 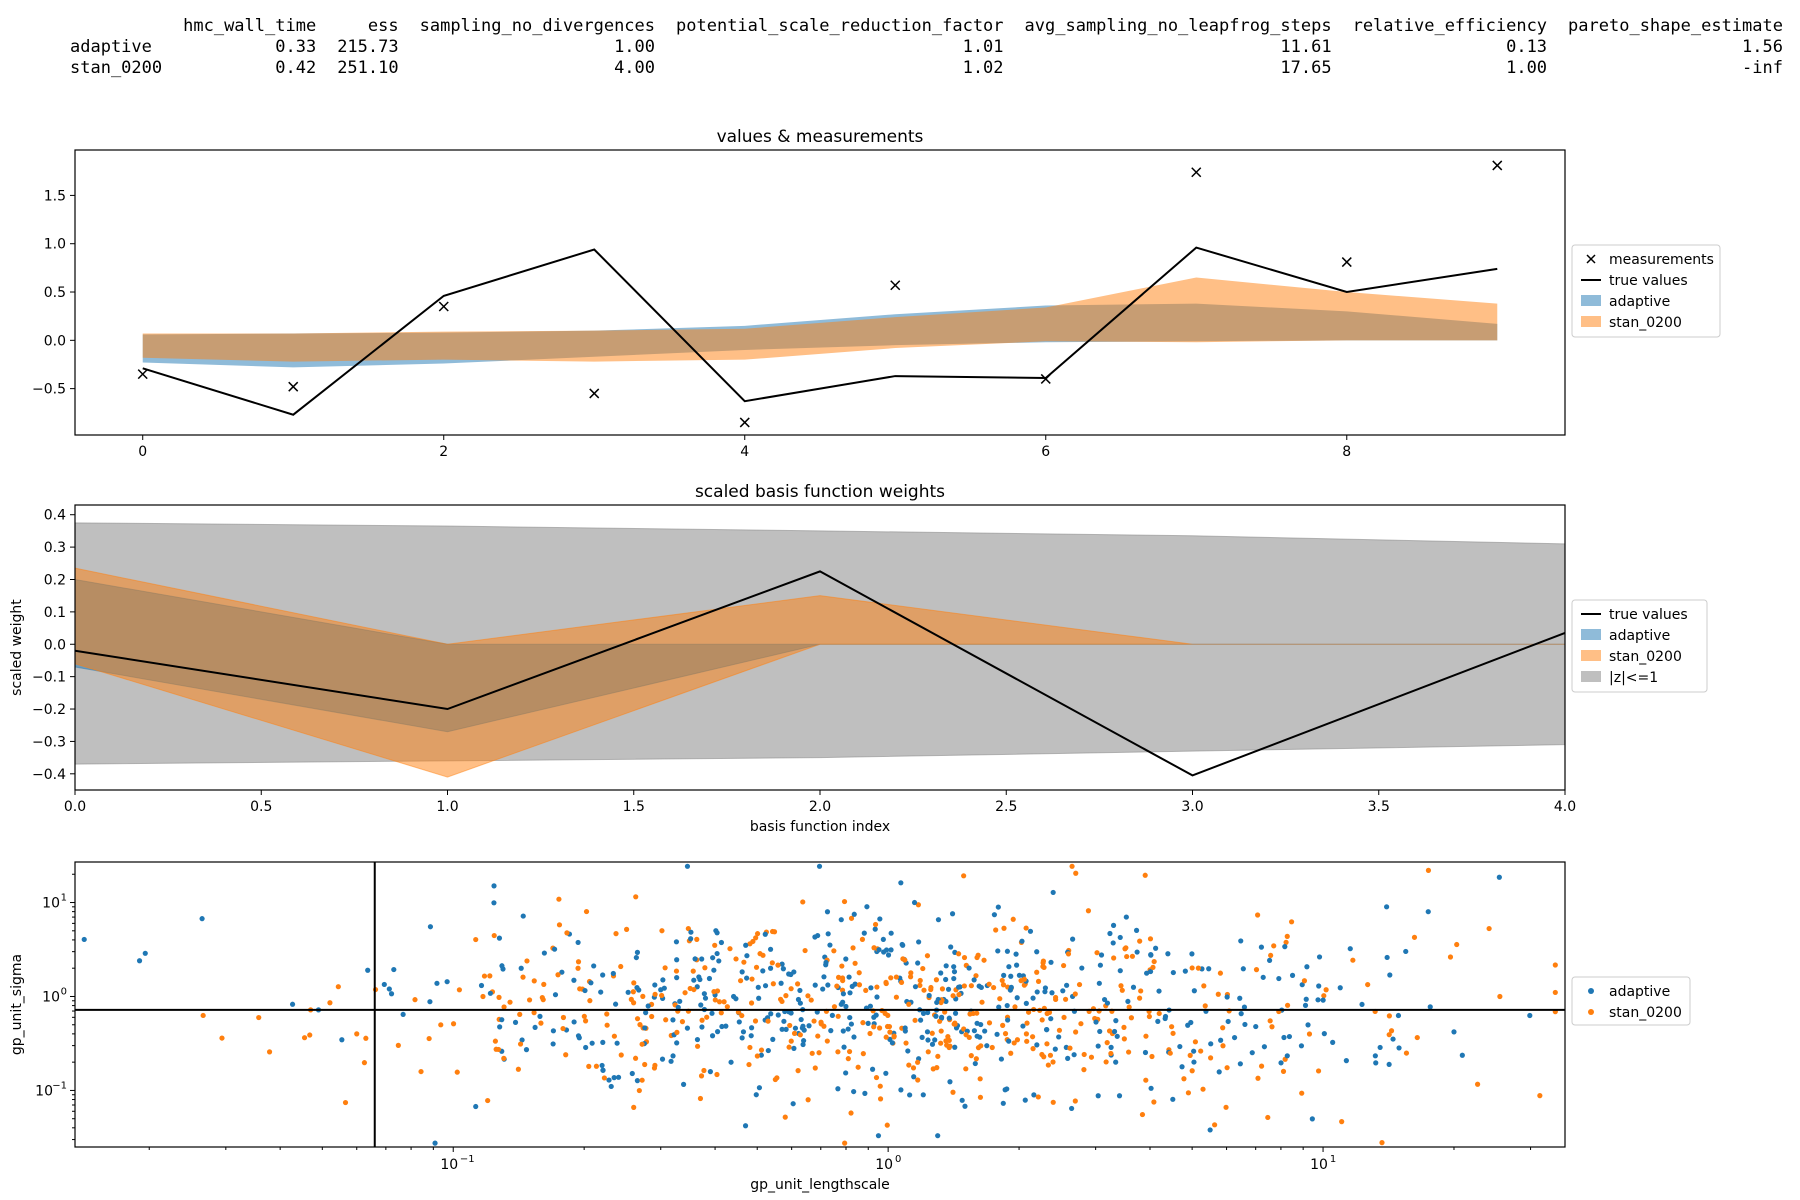 I want to click on legend-label: adaptive, so click(x=1639, y=636).